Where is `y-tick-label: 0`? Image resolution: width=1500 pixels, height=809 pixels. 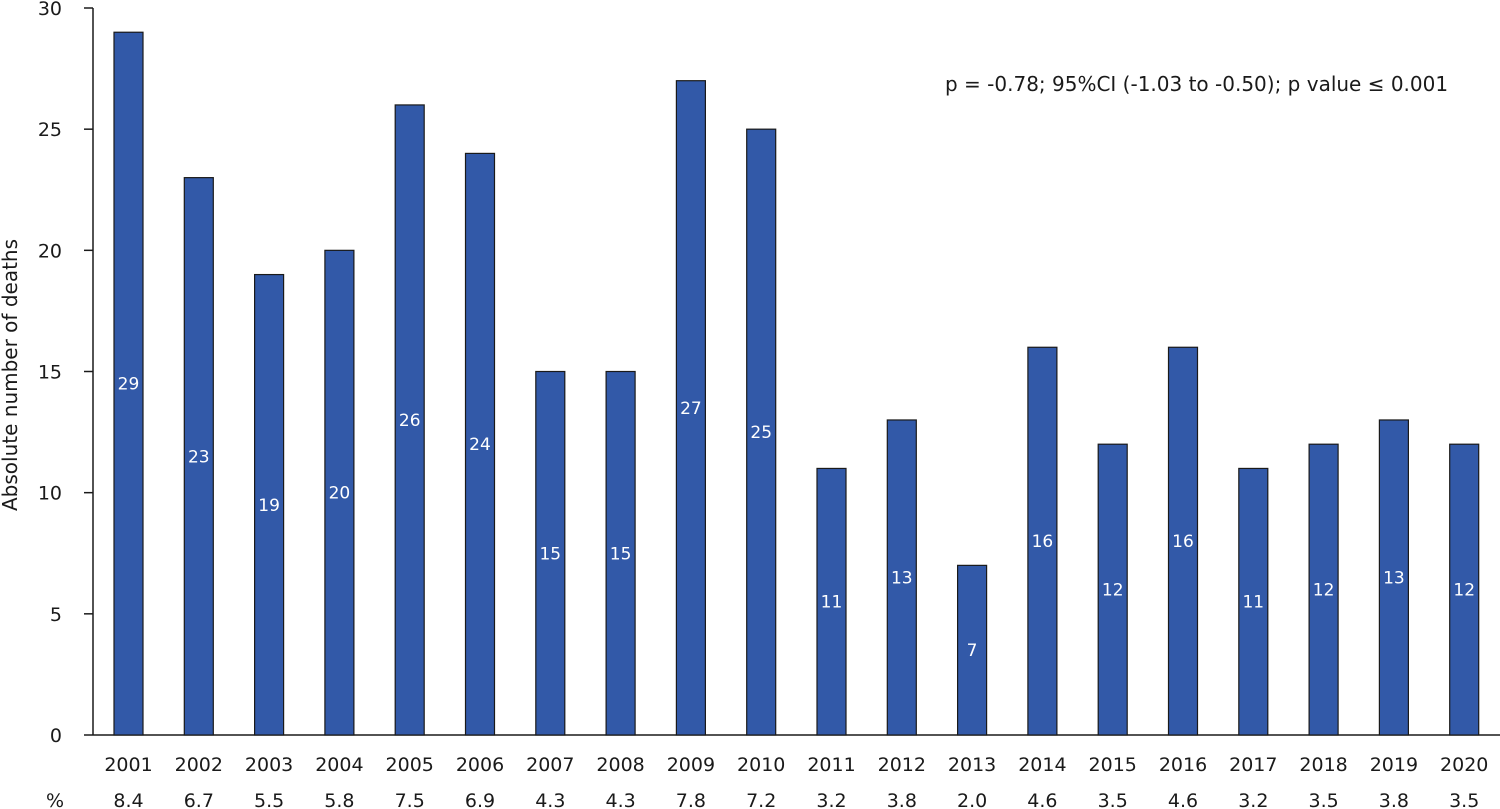 y-tick-label: 0 is located at coordinates (56, 736).